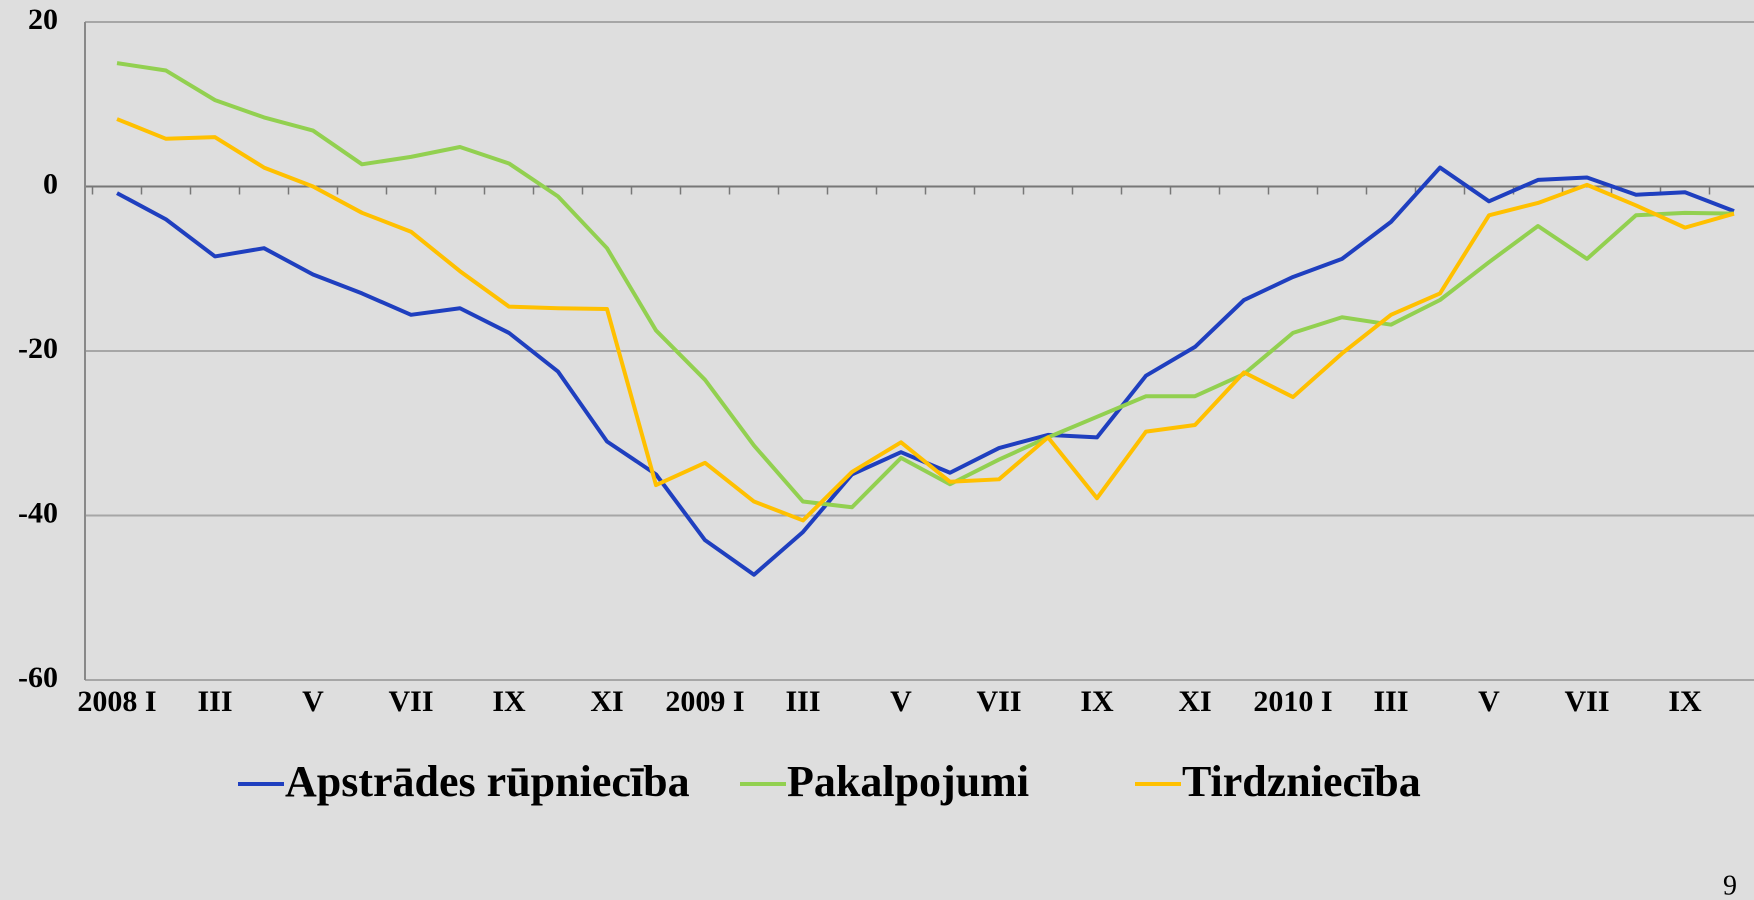  I want to click on x-tick-label: 2010 I, so click(1292, 701).